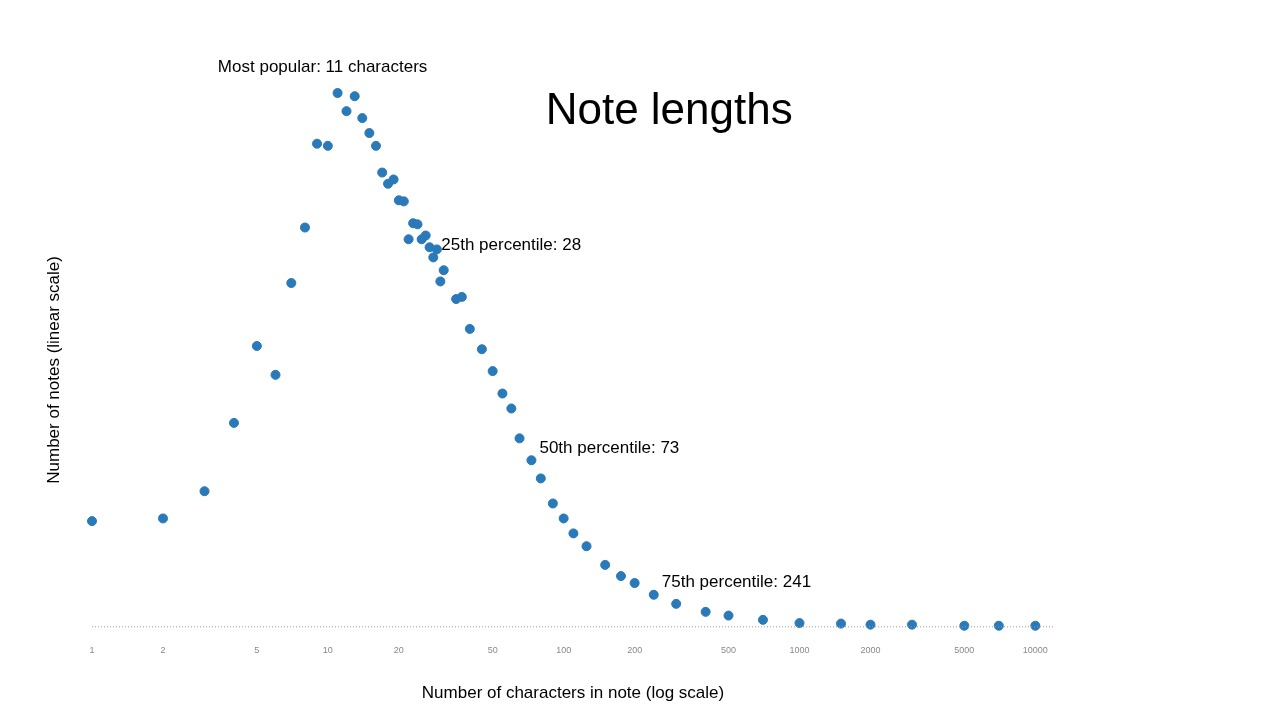 The height and width of the screenshot is (719, 1277). Describe the element at coordinates (92, 649) in the screenshot. I see `x-tick-label: 1` at that location.